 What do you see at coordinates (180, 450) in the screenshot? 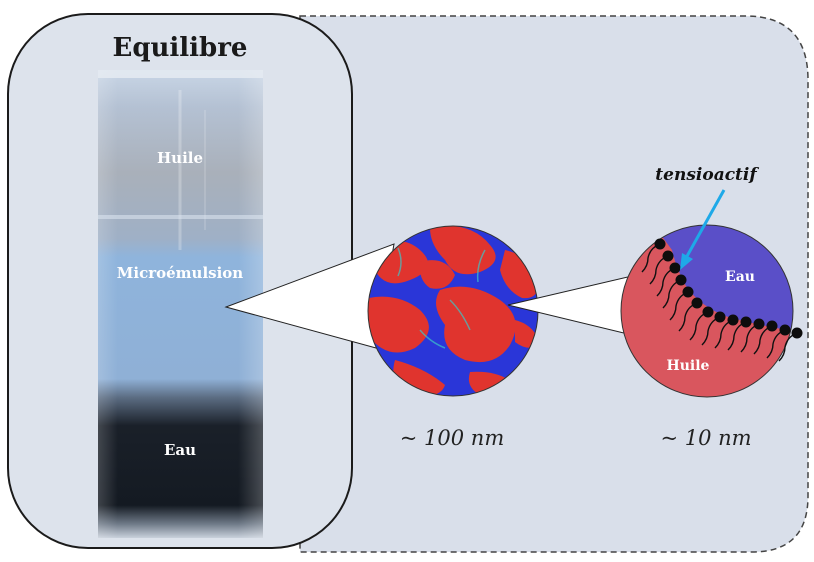
I see `phase-label-water: Eau` at bounding box center [180, 450].